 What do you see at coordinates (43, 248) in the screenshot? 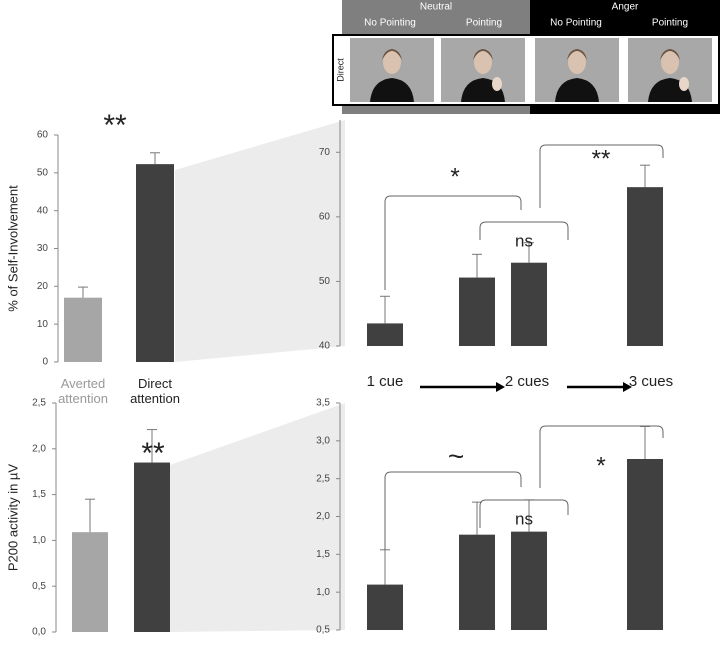
I see `y-tick-label: 30` at bounding box center [43, 248].